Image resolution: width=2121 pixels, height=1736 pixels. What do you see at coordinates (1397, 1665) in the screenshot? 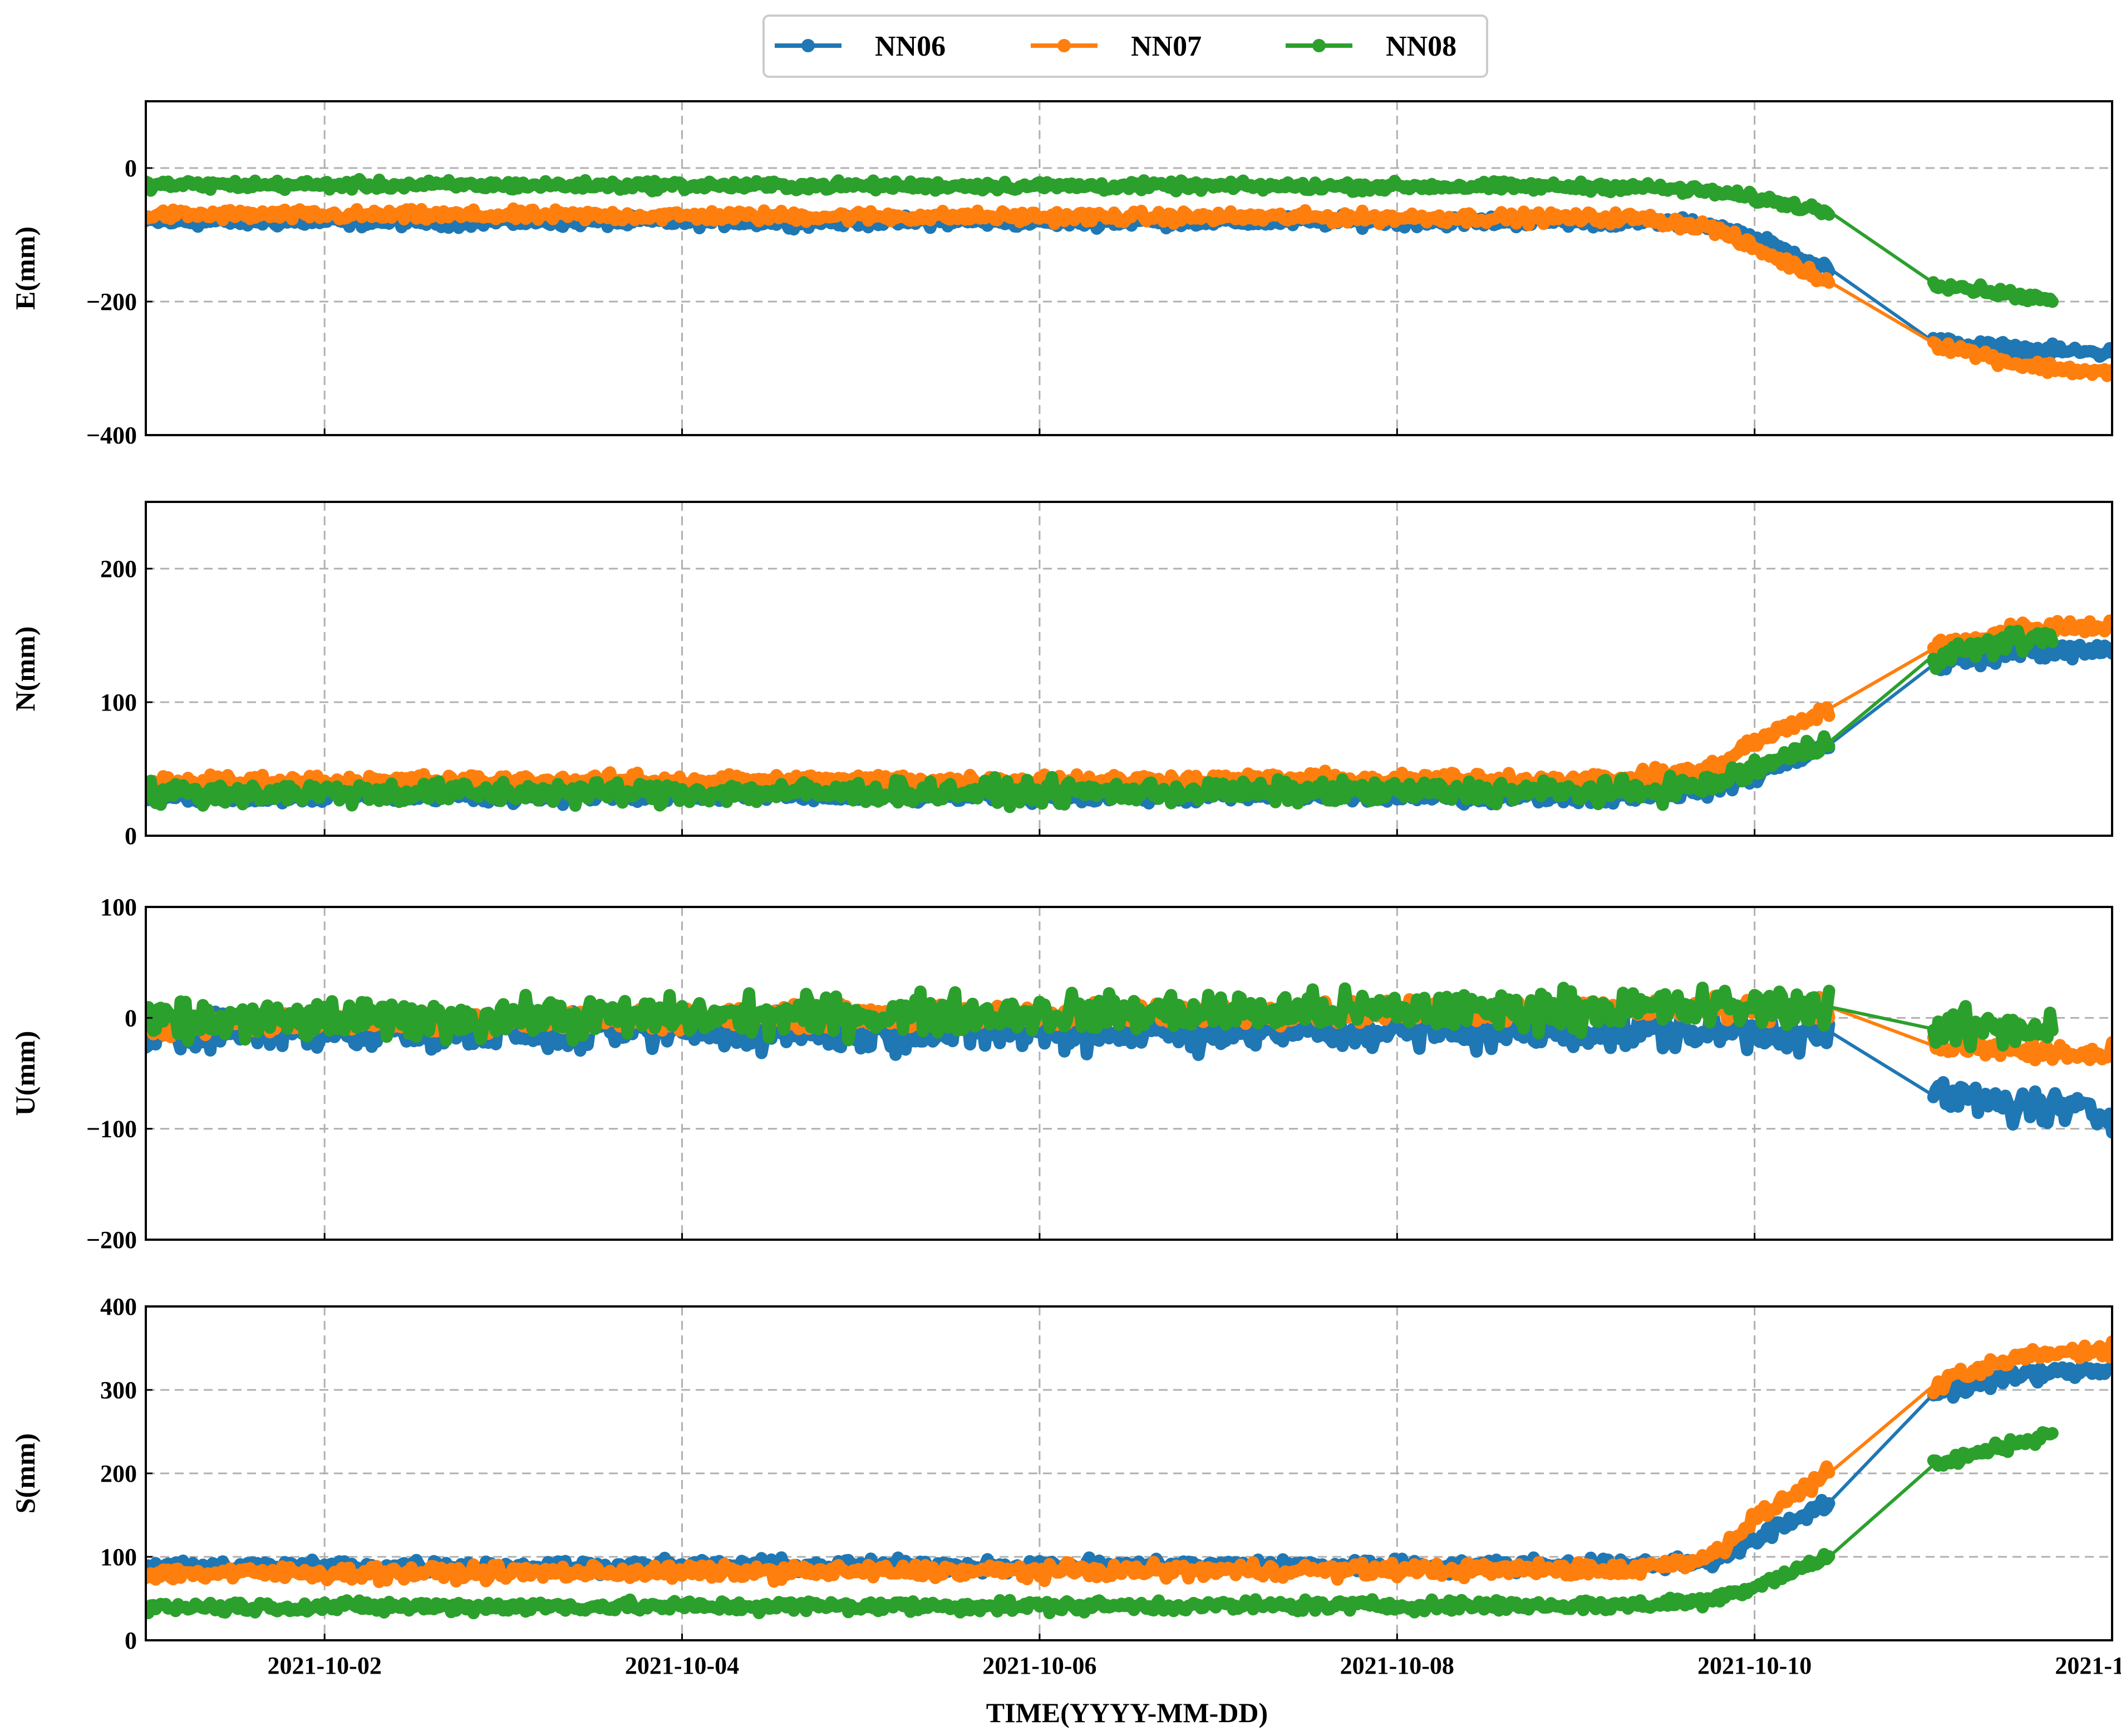
I see `x-tick-label: 2021-10-08` at bounding box center [1397, 1665].